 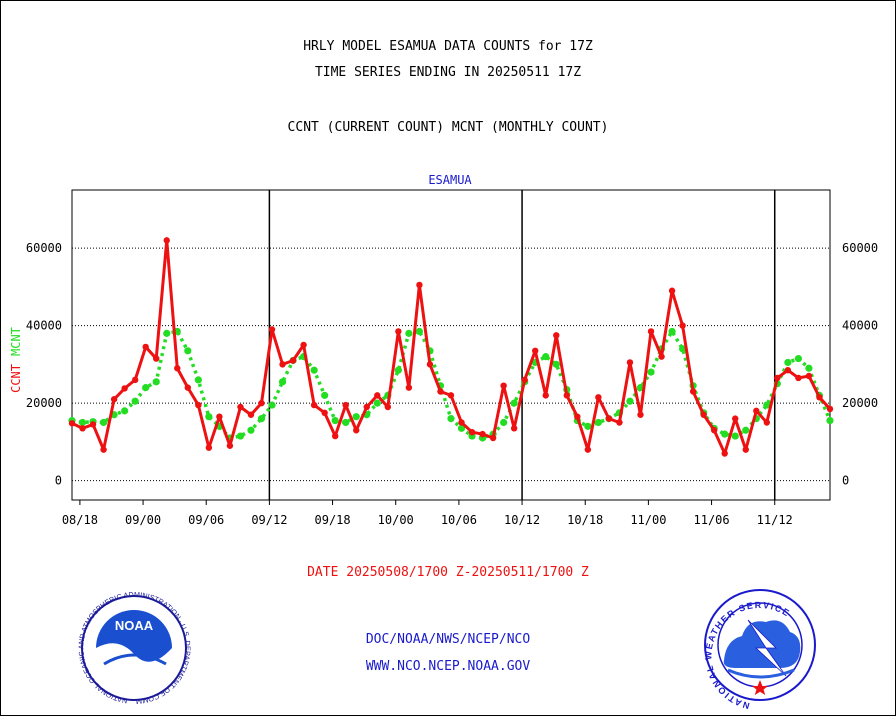 What do you see at coordinates (206, 520) in the screenshot?
I see `x-tick-label: 09/06` at bounding box center [206, 520].